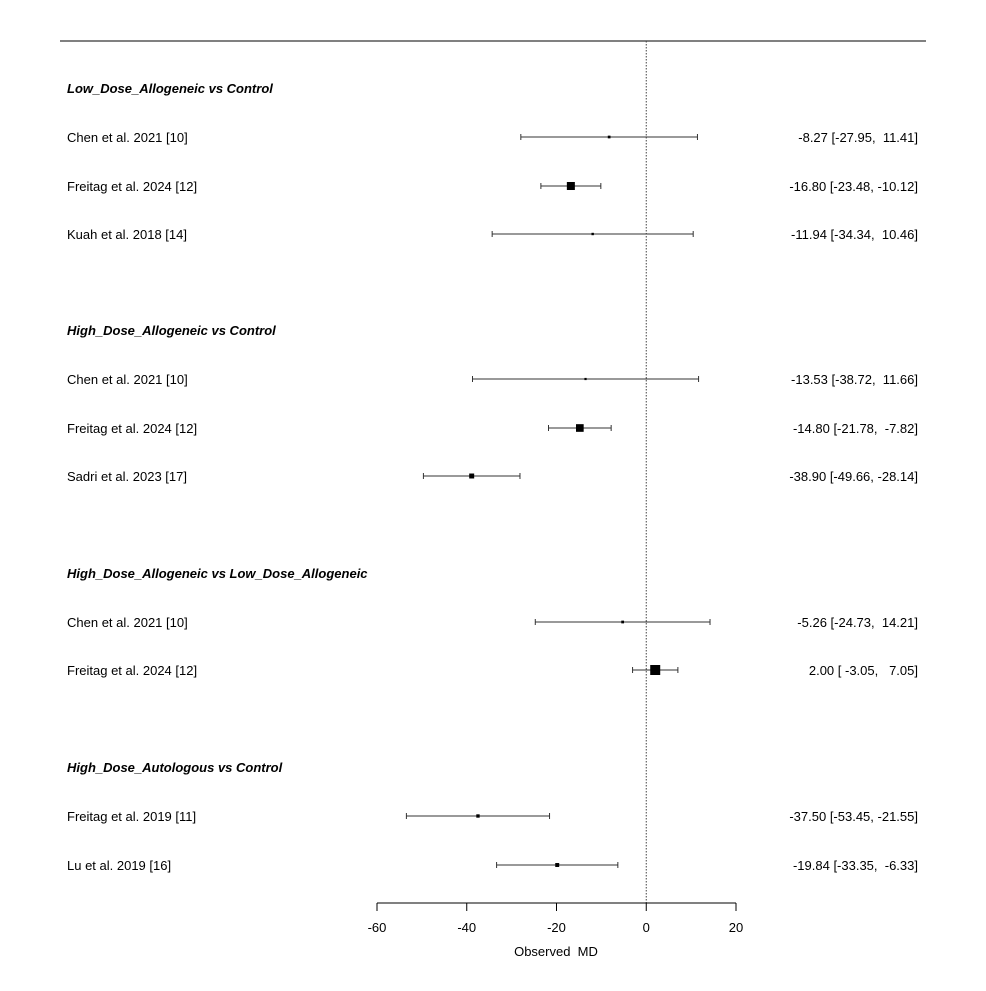  What do you see at coordinates (857, 622) in the screenshot?
I see `estimate-text: -5.26 [-24.73, 14.21]` at bounding box center [857, 622].